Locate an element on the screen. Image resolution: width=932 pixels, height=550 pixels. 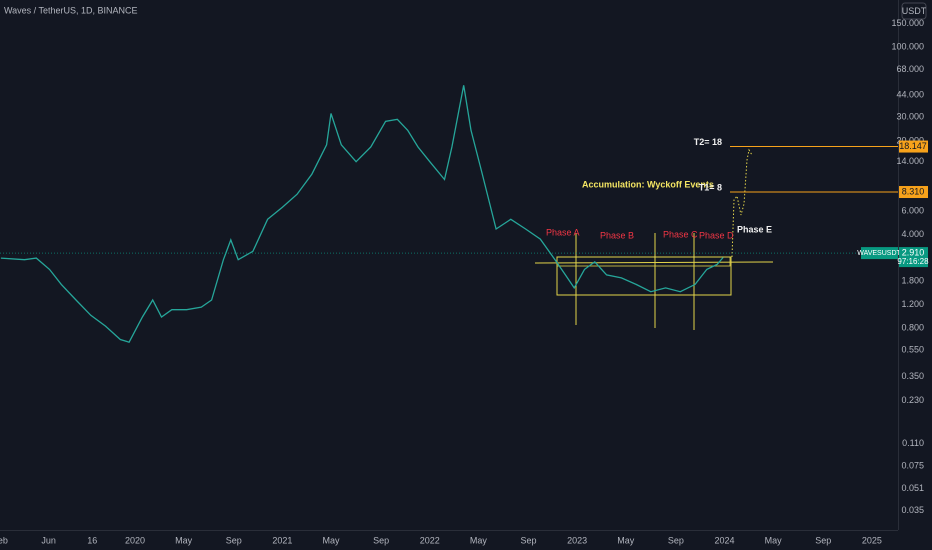
x-tick-label: 2025 is located at coordinates (872, 540).